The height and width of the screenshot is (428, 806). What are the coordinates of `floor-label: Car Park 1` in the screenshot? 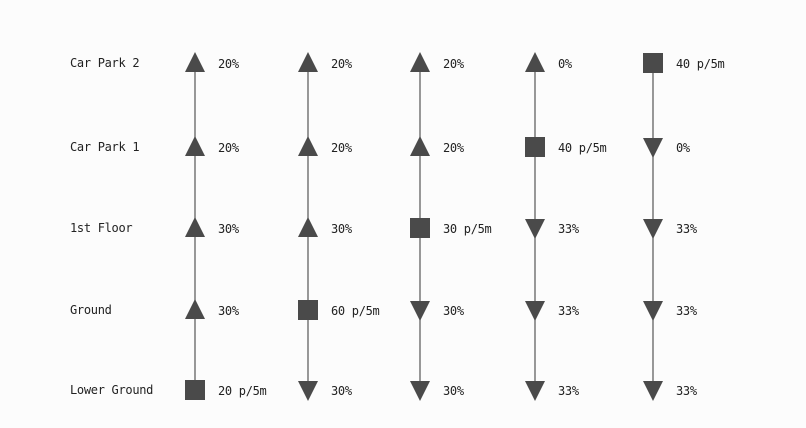 It's located at (105, 147).